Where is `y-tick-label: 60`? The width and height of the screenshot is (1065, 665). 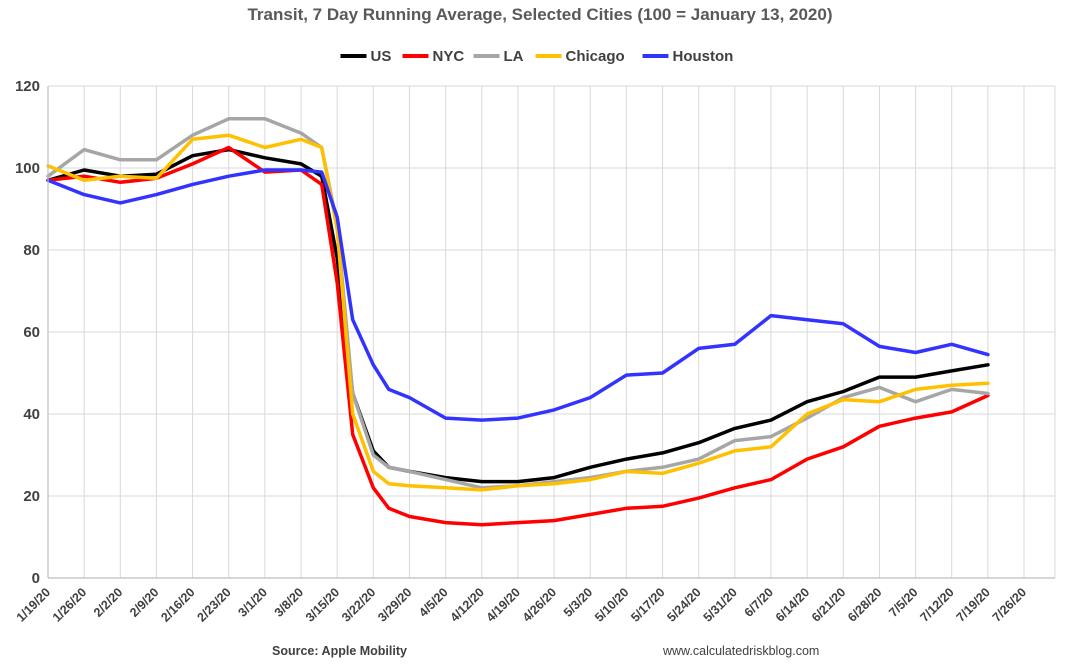 y-tick-label: 60 is located at coordinates (31, 332).